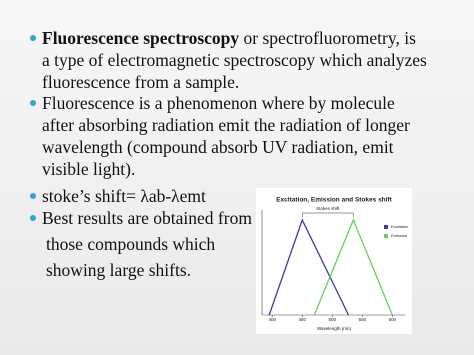  I want to click on bullet-text: those compounds which, so click(130, 244).